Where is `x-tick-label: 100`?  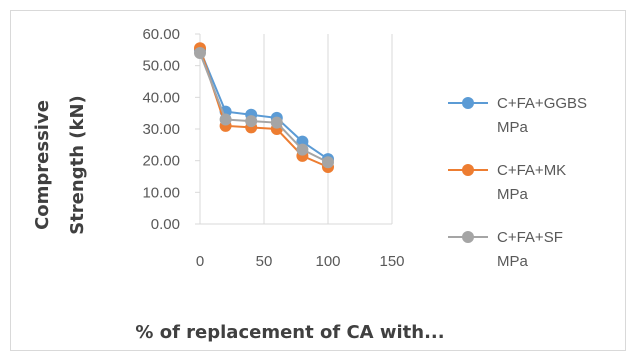 x-tick-label: 100 is located at coordinates (327, 261).